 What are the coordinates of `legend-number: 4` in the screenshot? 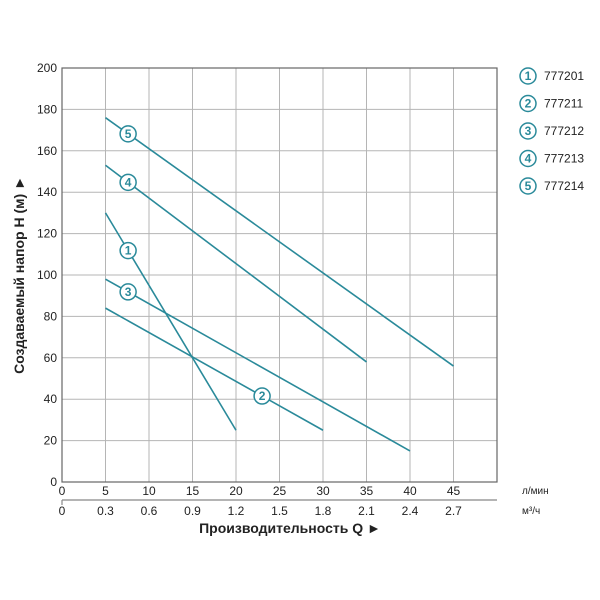 It's located at (528, 159).